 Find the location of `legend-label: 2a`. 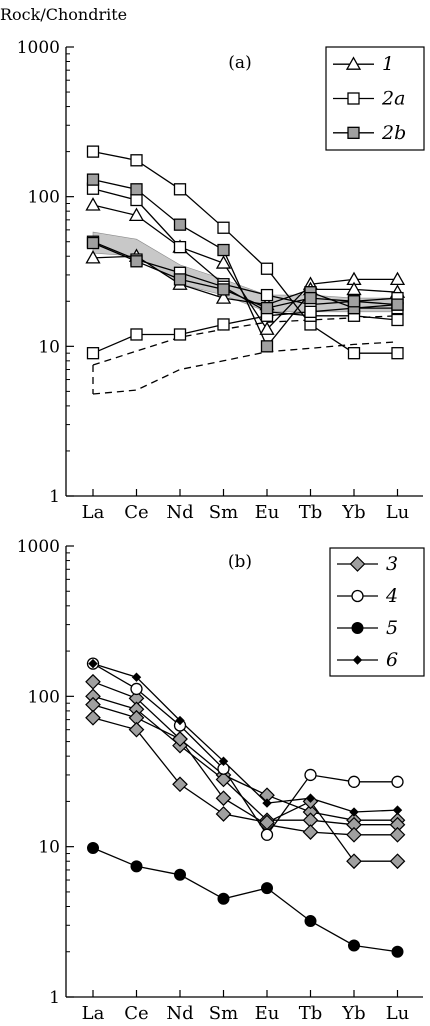

legend-label: 2a is located at coordinates (393, 99).